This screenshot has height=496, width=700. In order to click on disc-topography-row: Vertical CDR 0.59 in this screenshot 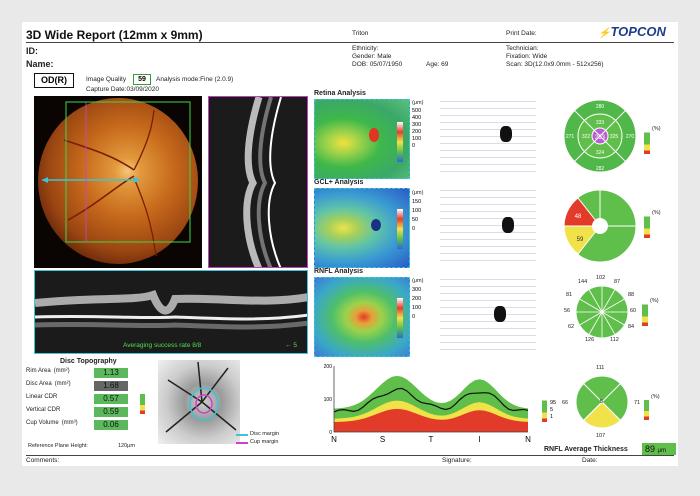, I will do `click(77, 412)`.